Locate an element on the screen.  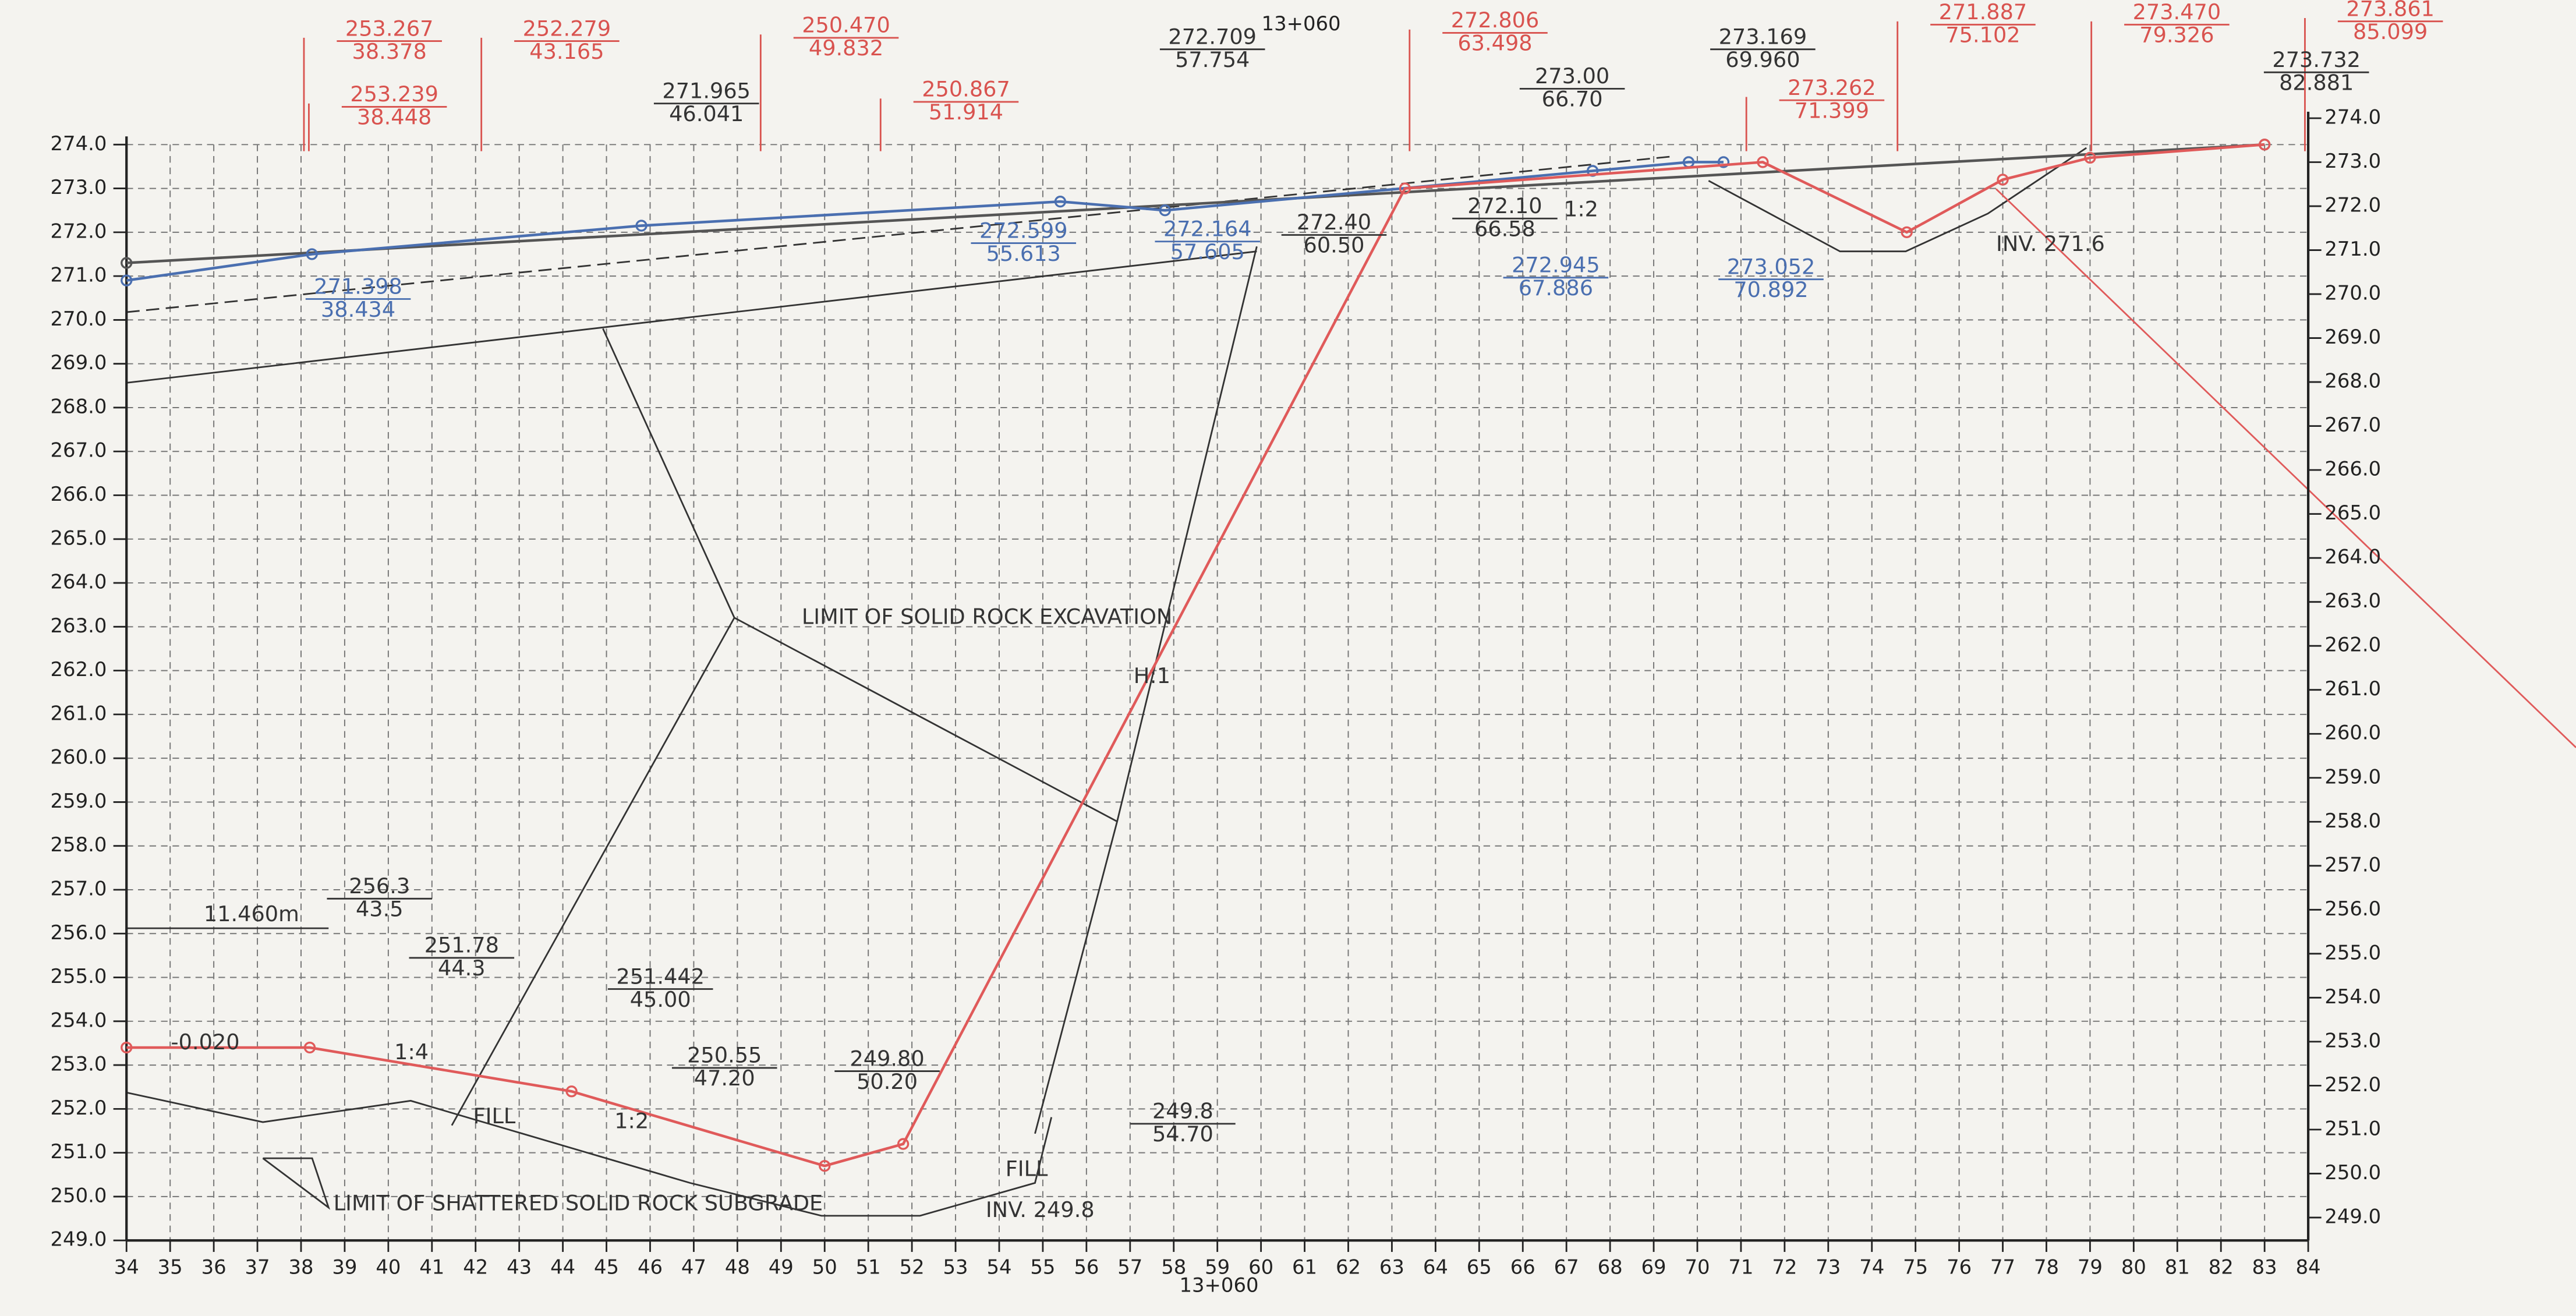
x-tick-label: 52 is located at coordinates (913, 1267).